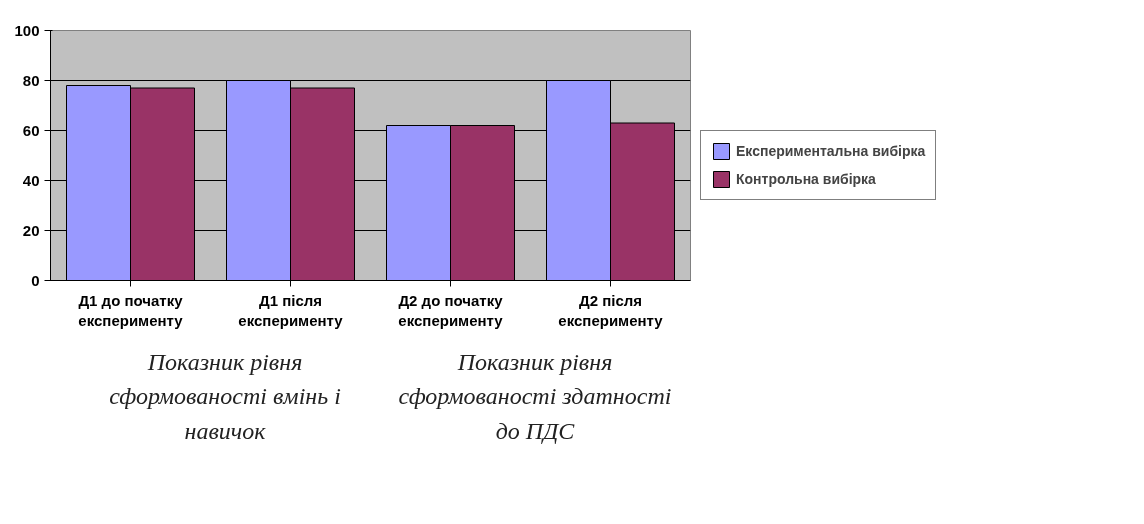 The height and width of the screenshot is (524, 1144). What do you see at coordinates (291, 310) in the screenshot?
I see `x-tick-label: Д1 після експерименту` at bounding box center [291, 310].